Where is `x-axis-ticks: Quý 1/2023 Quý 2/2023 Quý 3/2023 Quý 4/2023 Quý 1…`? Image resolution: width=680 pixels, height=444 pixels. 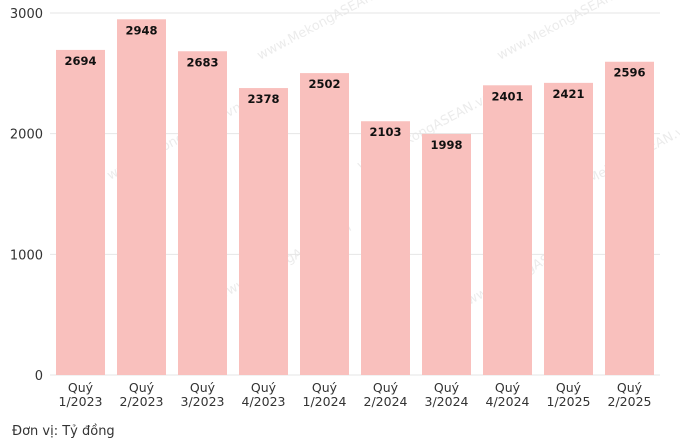 x-axis-ticks: Quý 1/2023 Quý 2/2023 Quý 3/2023 Quý 4/2023 Quý 1… is located at coordinates (355, 394).